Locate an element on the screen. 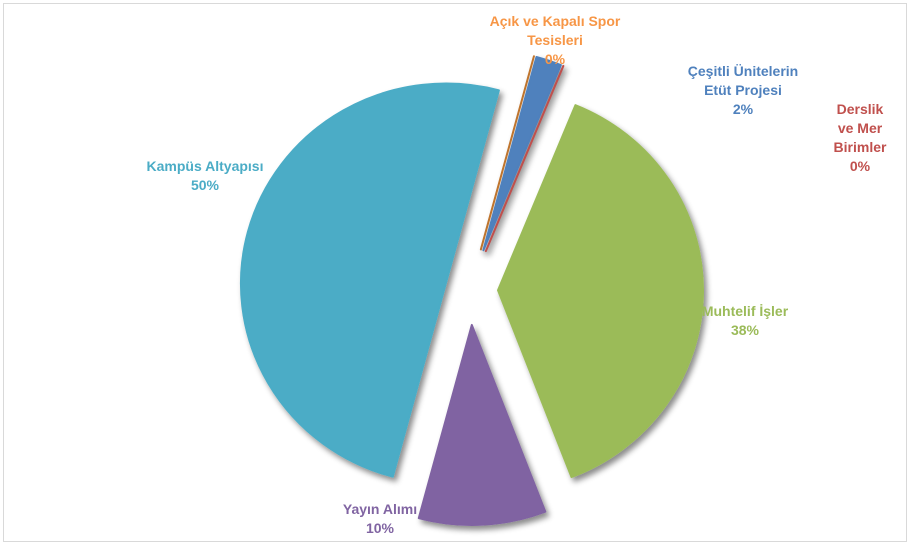 The image size is (910, 545). category-label: Çeşitli Ünitelerin Etüt Projesi is located at coordinates (743, 80).